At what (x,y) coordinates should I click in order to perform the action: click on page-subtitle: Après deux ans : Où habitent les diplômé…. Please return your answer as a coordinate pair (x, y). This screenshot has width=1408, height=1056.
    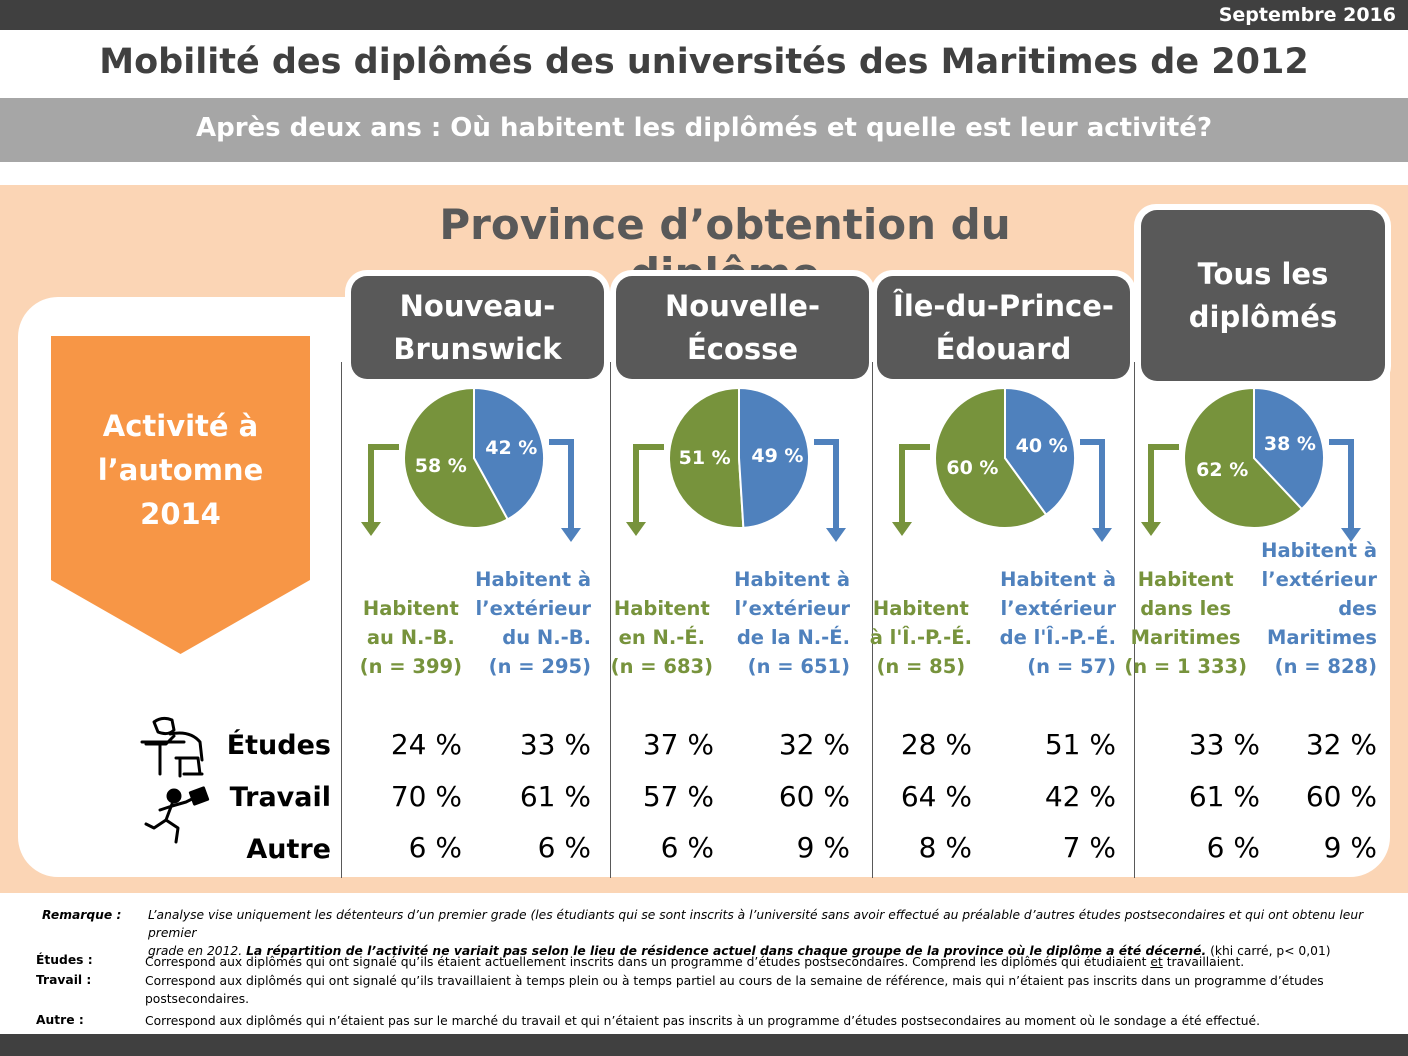
    Looking at the image, I should click on (704, 128).